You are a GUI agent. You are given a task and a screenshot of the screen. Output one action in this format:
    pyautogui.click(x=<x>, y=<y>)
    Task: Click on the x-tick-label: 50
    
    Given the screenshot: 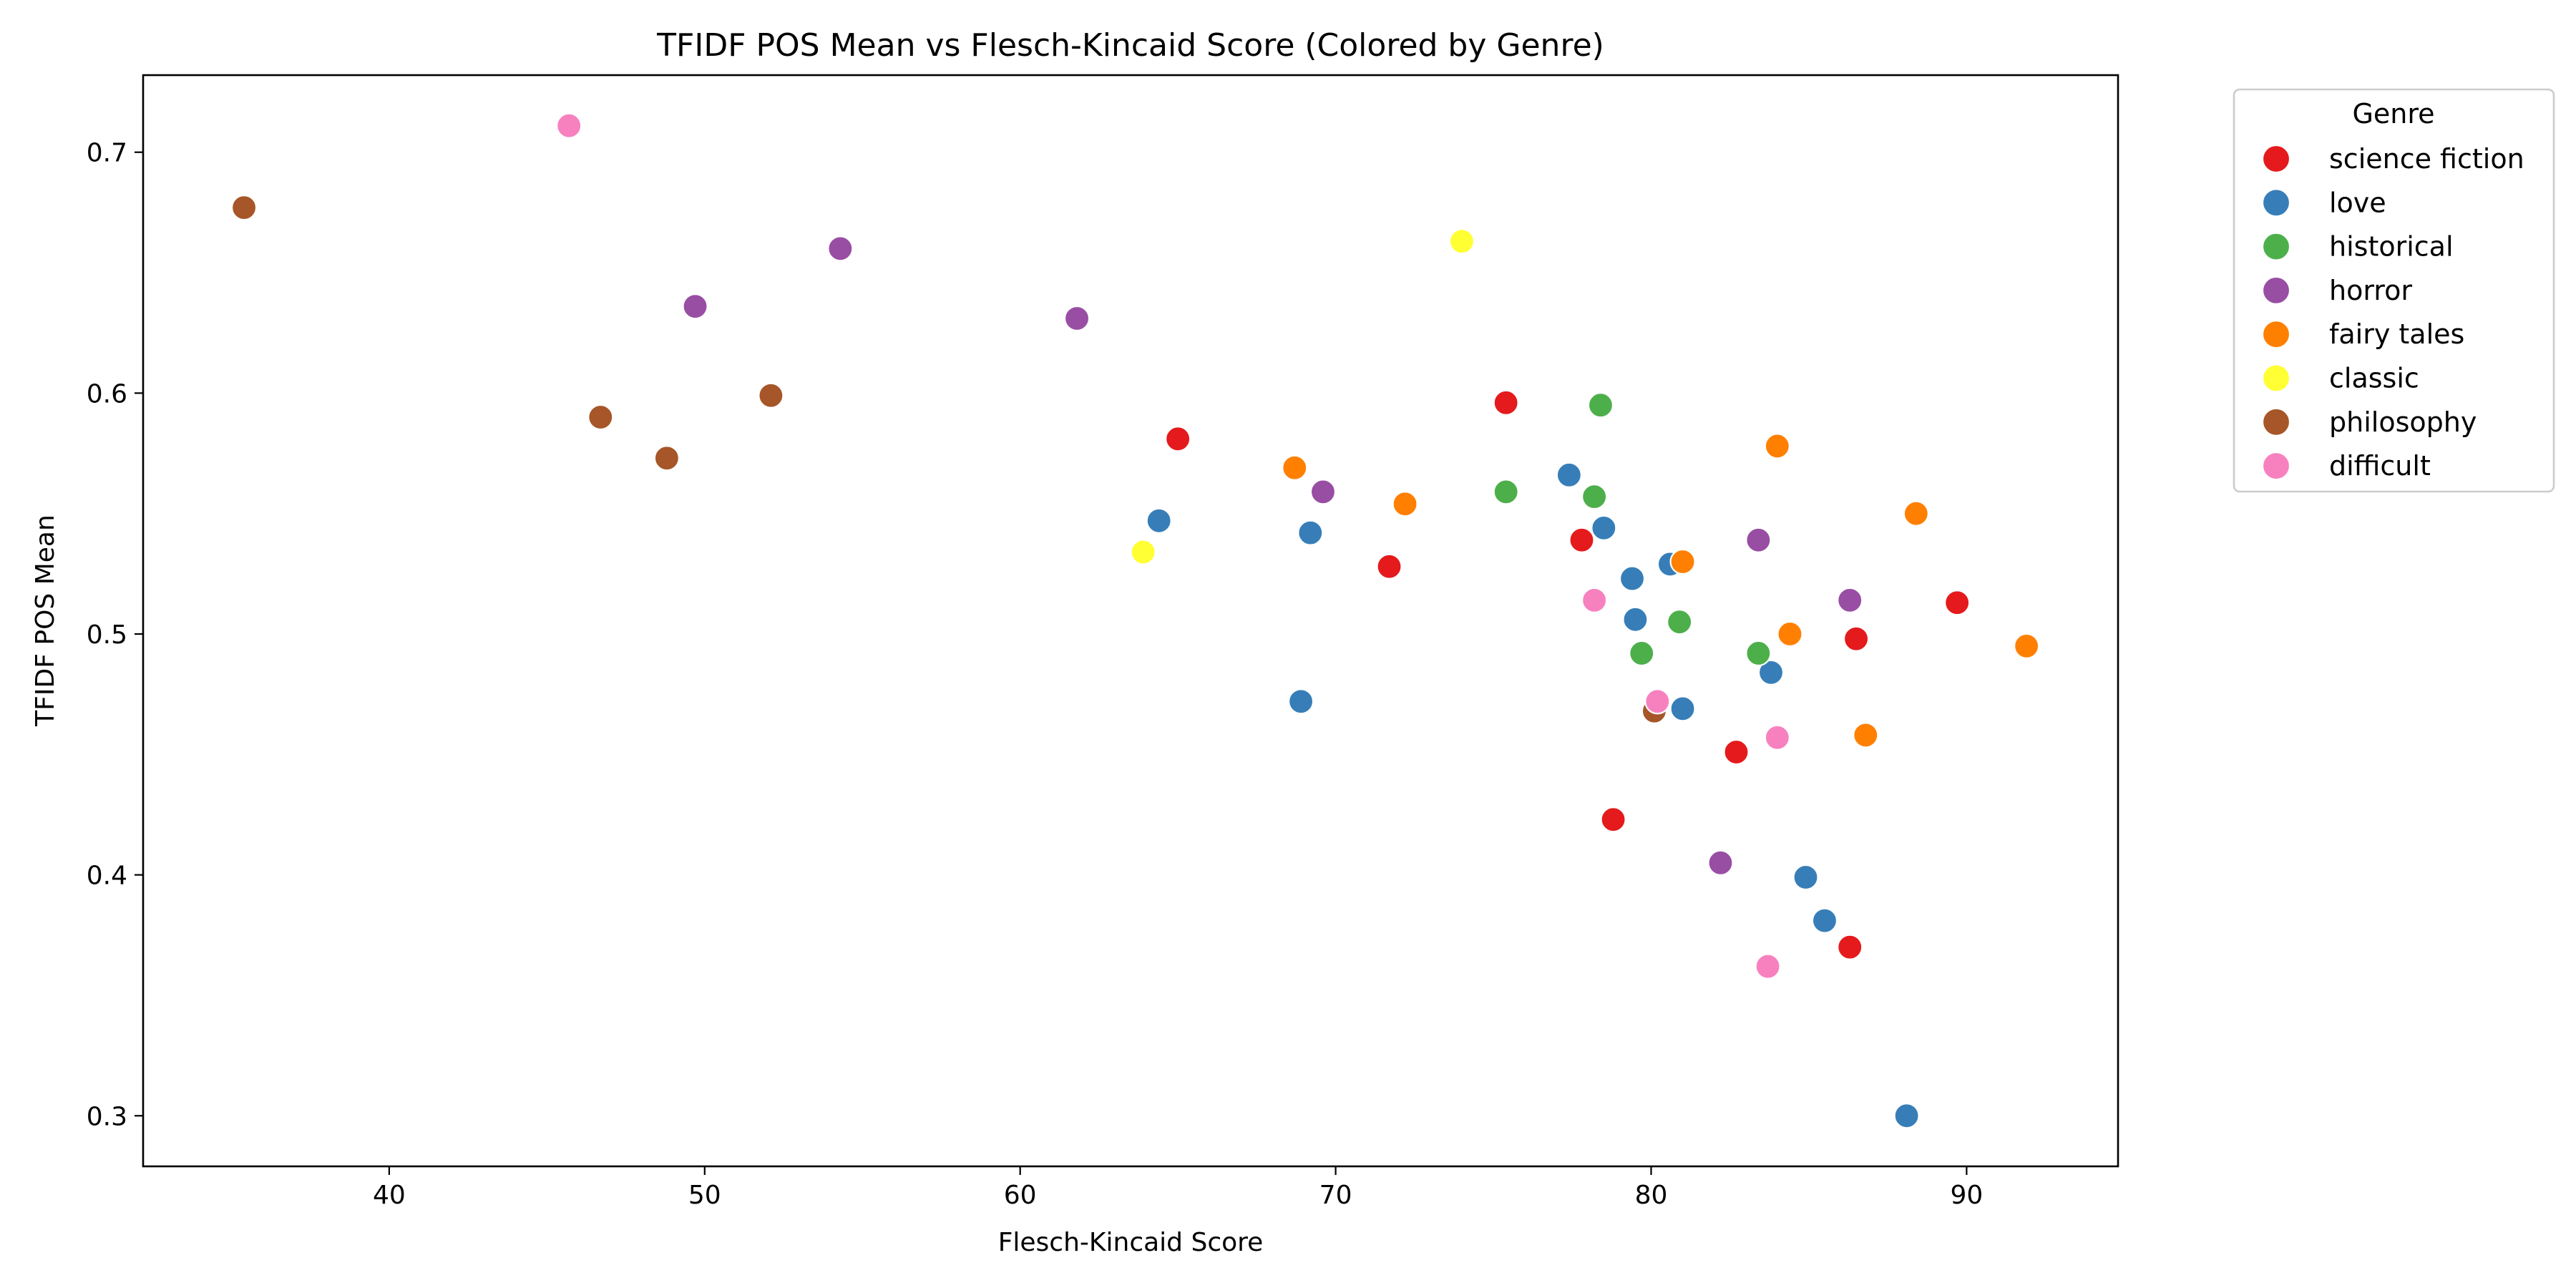 What is the action you would take?
    pyautogui.click(x=704, y=1195)
    